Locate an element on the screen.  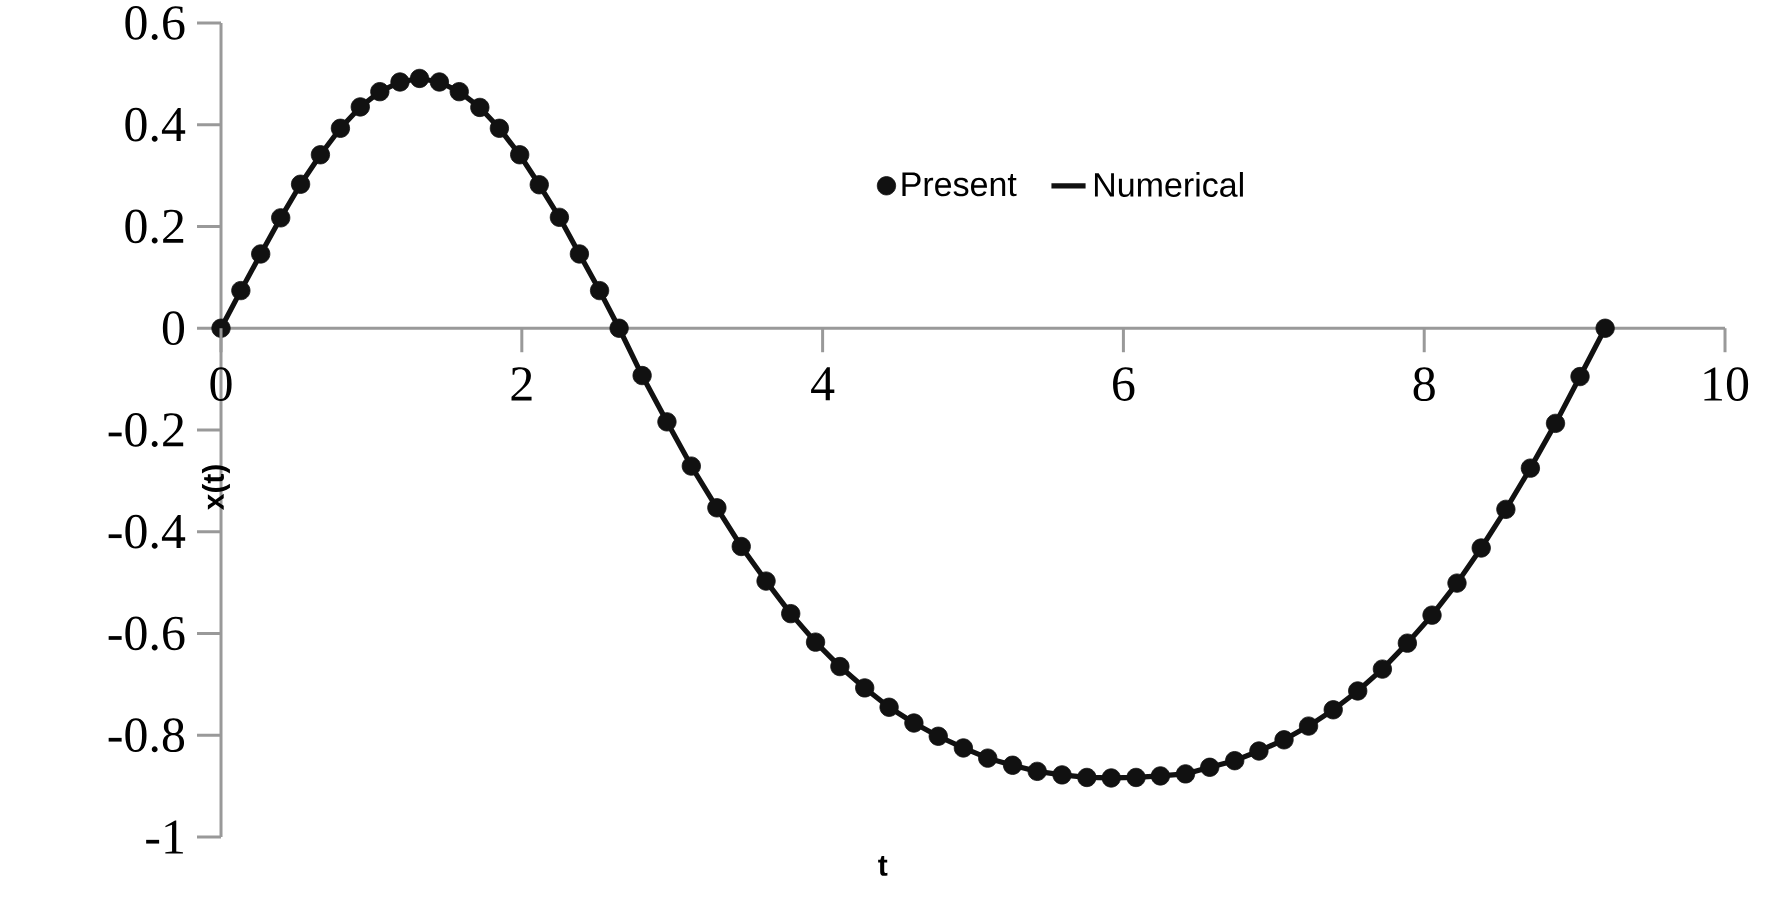
x-tick-label: 10 is located at coordinates (1726, 384).